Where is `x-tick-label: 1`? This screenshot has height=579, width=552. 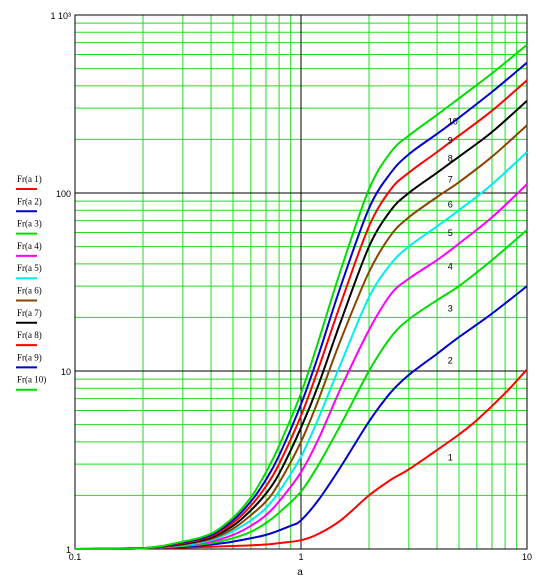 x-tick-label: 1 is located at coordinates (300, 557).